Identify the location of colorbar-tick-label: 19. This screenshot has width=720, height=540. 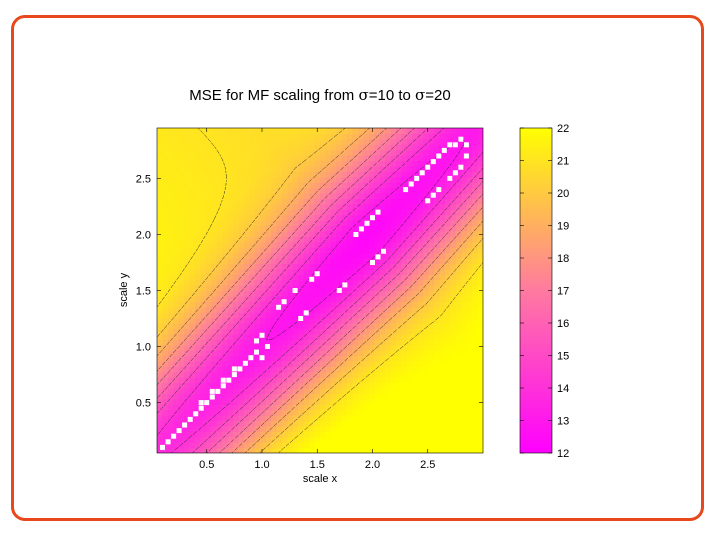
(563, 227).